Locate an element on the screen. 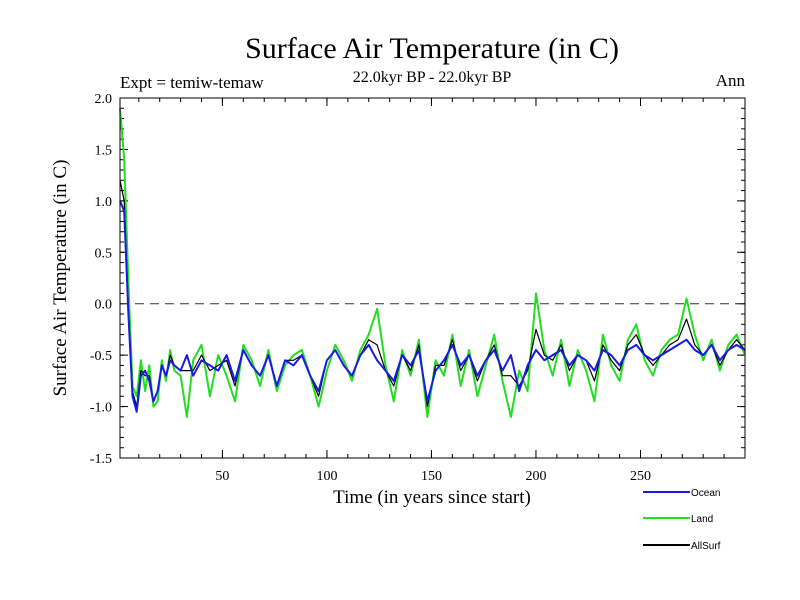 The width and height of the screenshot is (800, 600). y-axis-label: Surface Air Temperature (in C) is located at coordinates (60, 278).